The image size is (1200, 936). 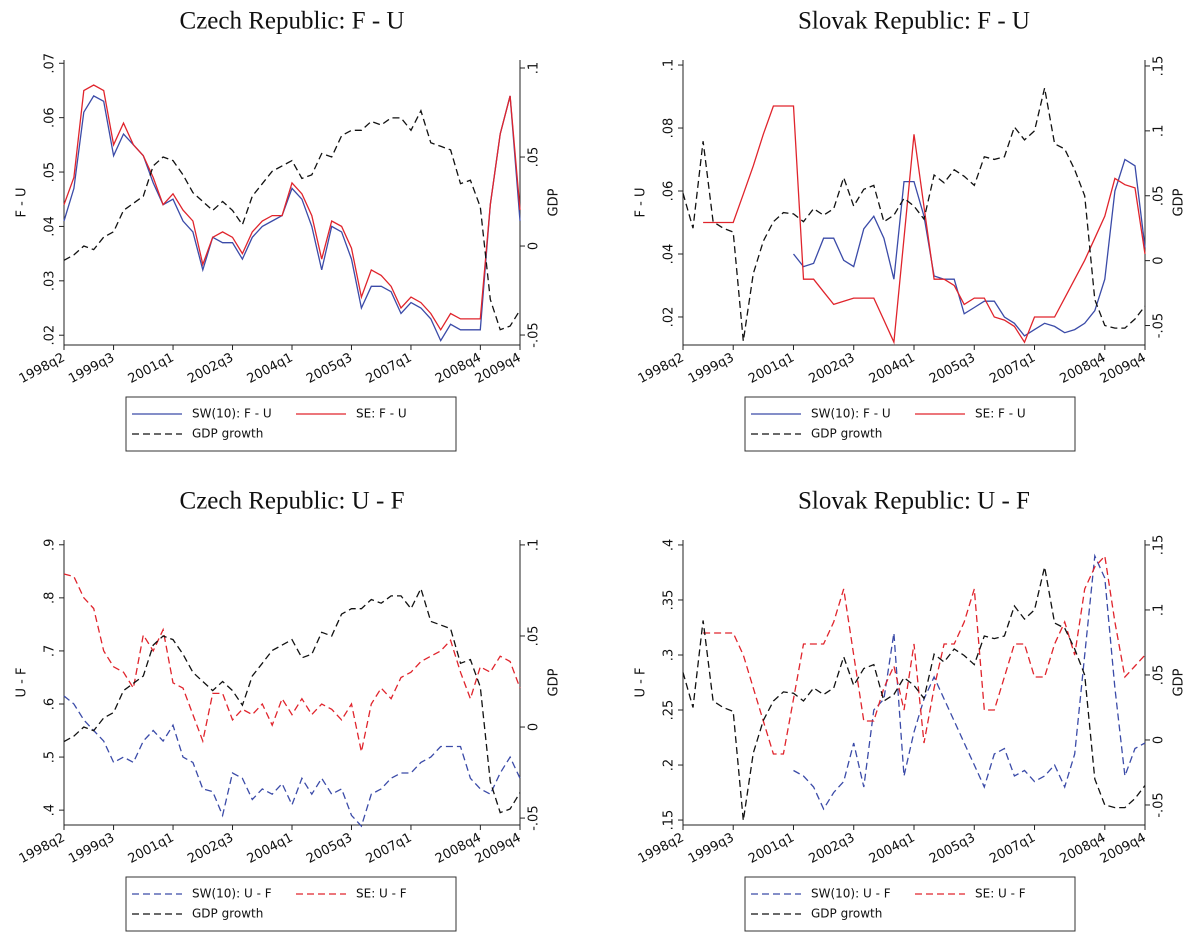 I want to click on y-tick-label: .35, so click(x=669, y=600).